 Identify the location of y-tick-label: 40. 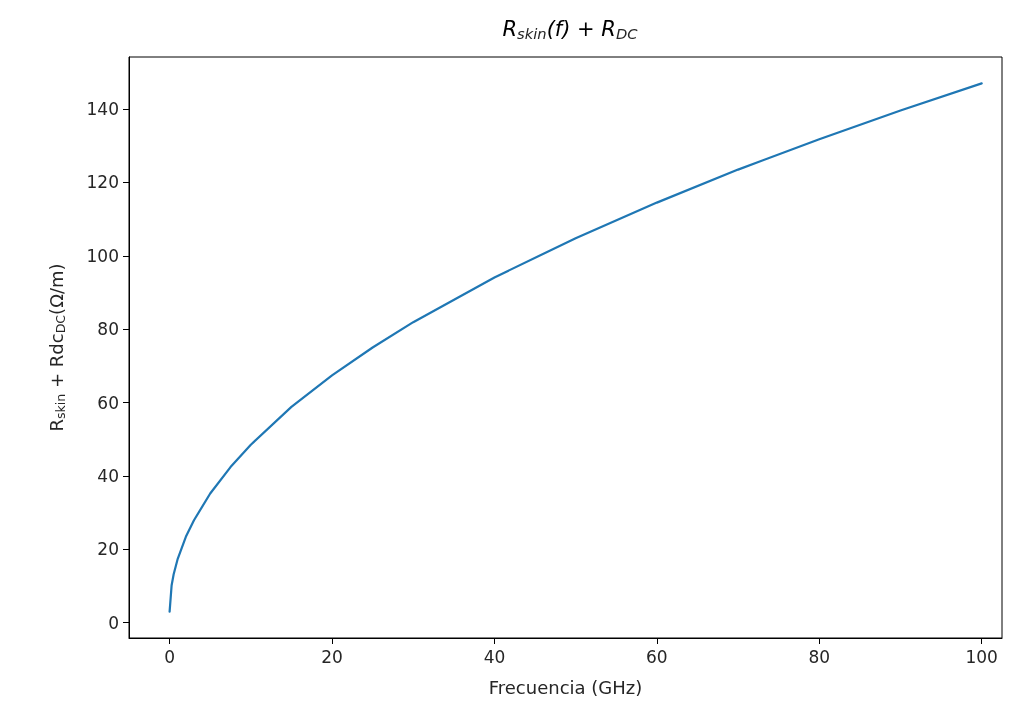
(108, 475).